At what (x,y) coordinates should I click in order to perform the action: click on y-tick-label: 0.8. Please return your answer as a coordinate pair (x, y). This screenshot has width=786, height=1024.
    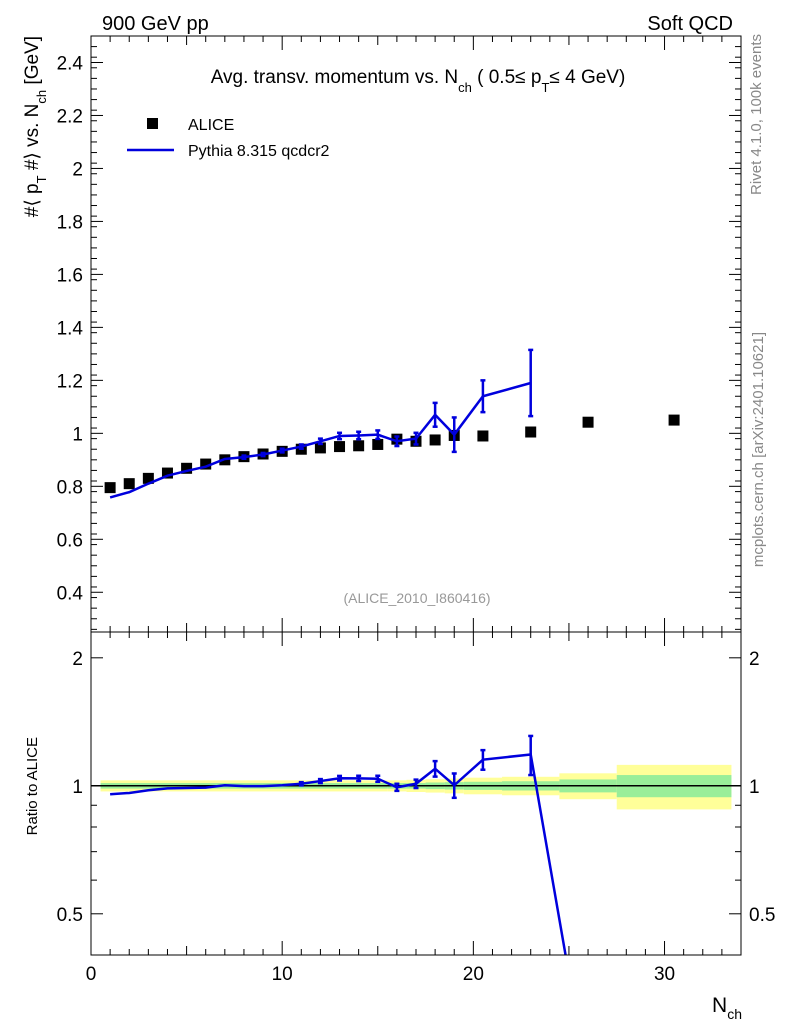
    Looking at the image, I should click on (70, 487).